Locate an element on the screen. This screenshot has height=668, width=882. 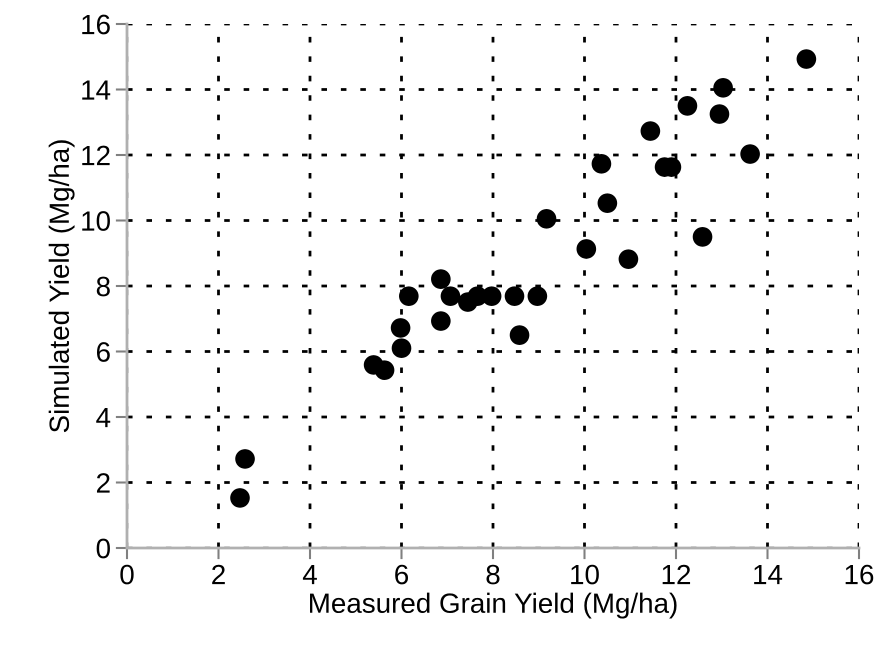
y-tick-label: 0 is located at coordinates (103, 548).